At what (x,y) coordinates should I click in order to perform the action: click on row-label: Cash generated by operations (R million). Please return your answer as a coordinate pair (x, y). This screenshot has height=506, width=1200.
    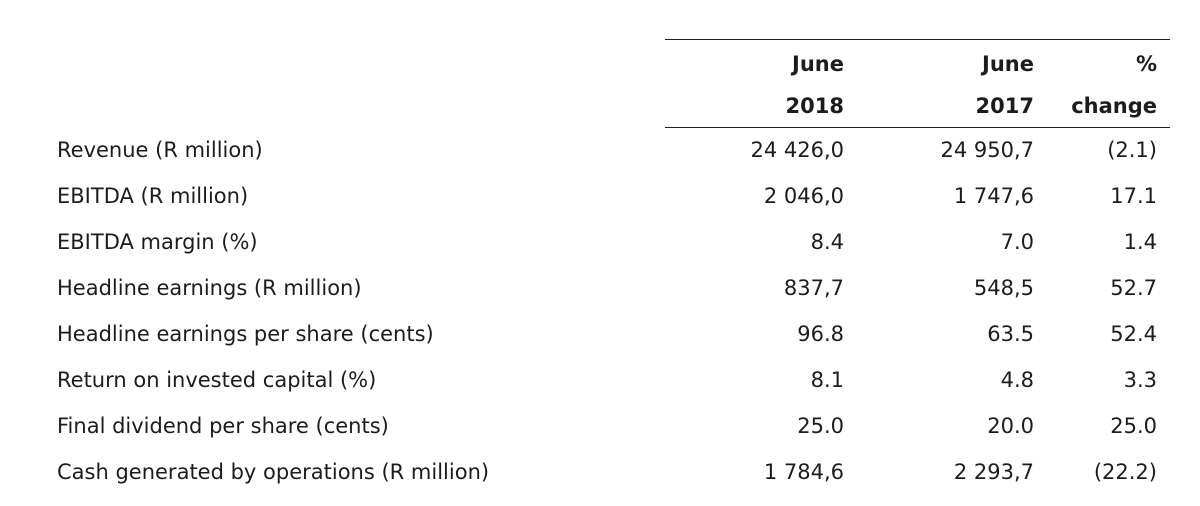
    Looking at the image, I should click on (273, 472).